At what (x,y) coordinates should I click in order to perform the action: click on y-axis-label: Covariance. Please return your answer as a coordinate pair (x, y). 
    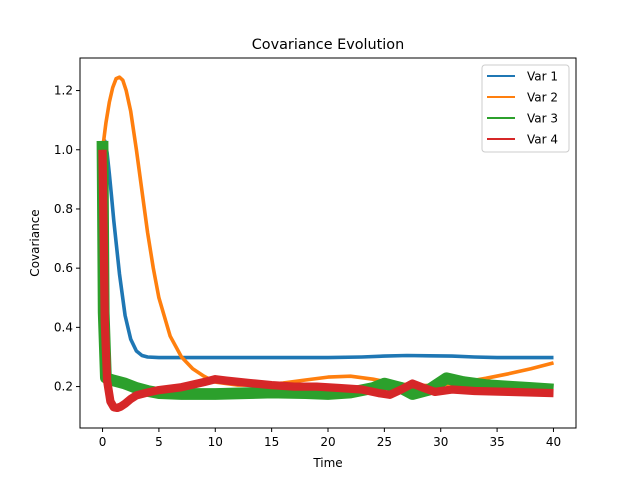
    Looking at the image, I should click on (35, 242).